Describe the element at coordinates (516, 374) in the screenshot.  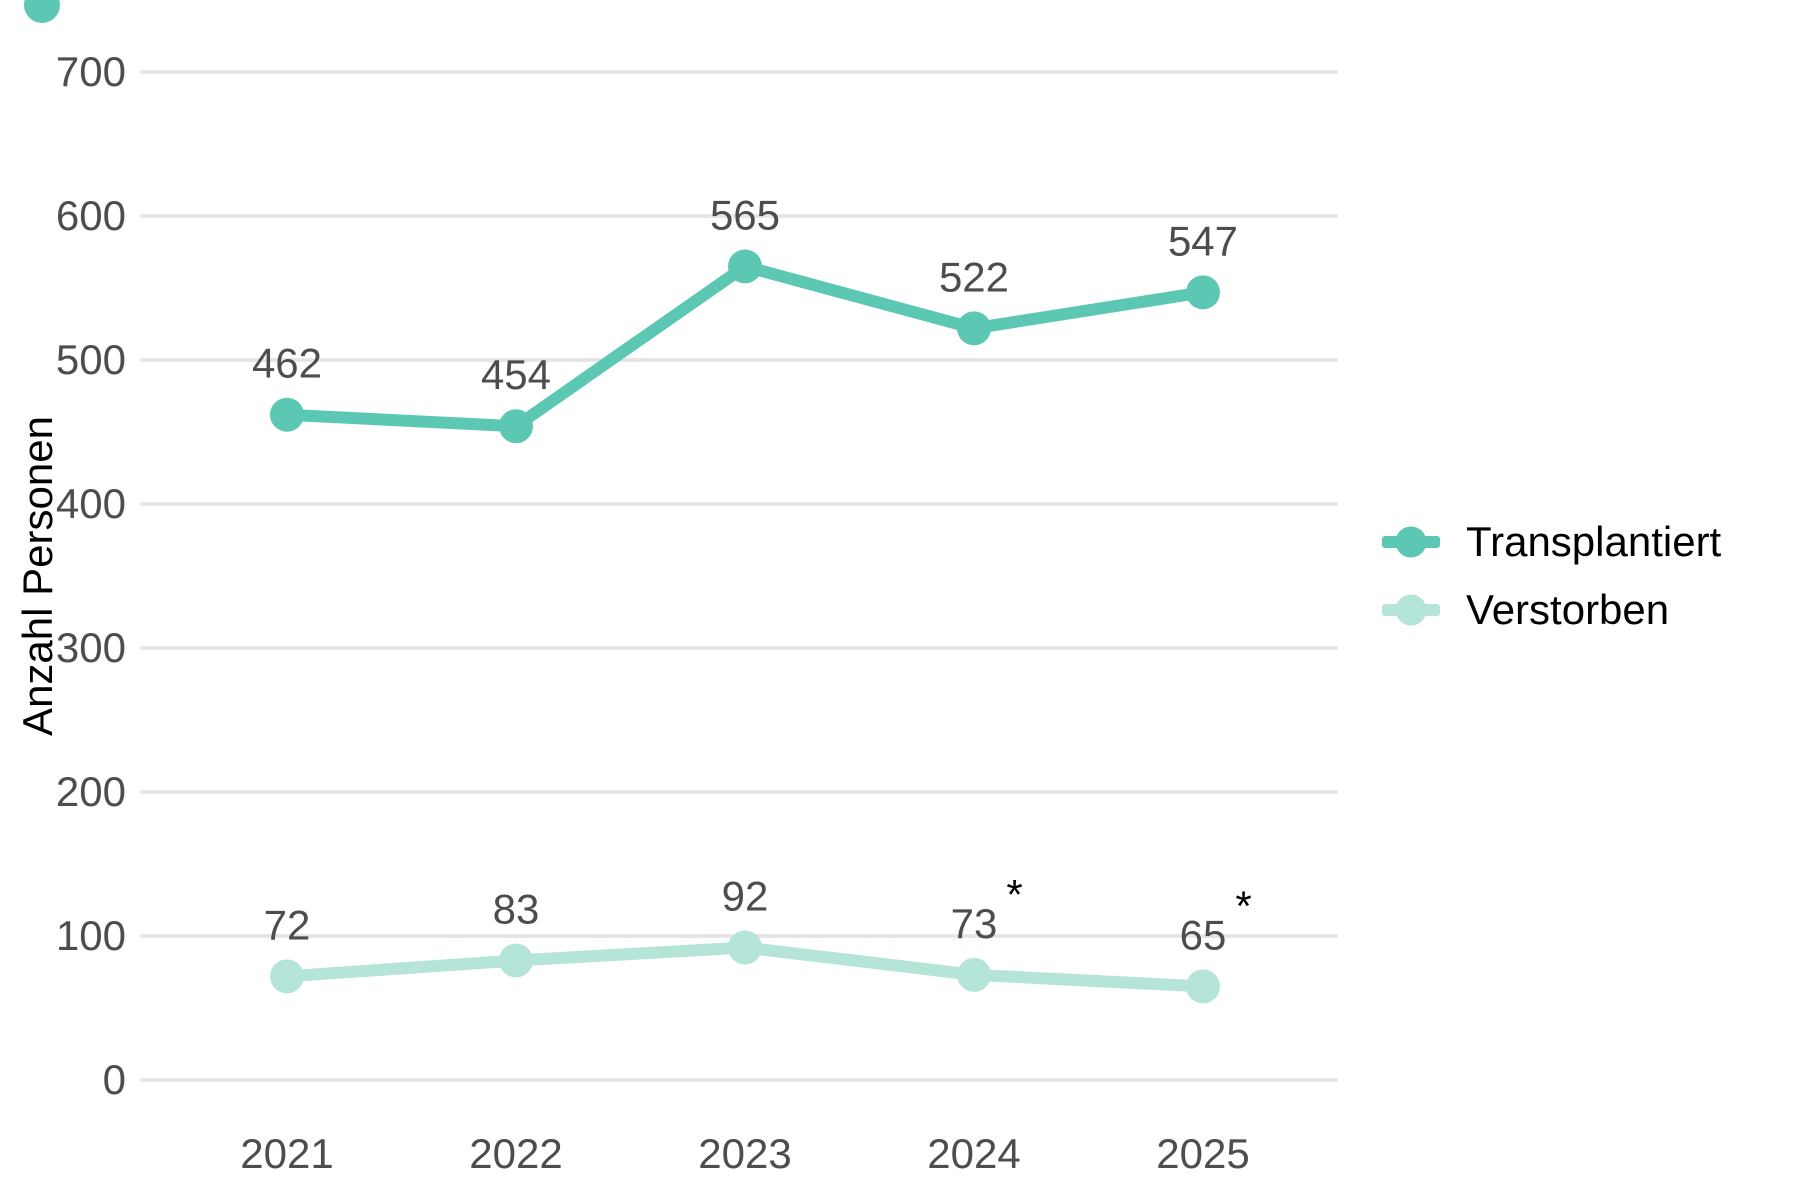
I see `value-label: 454` at that location.